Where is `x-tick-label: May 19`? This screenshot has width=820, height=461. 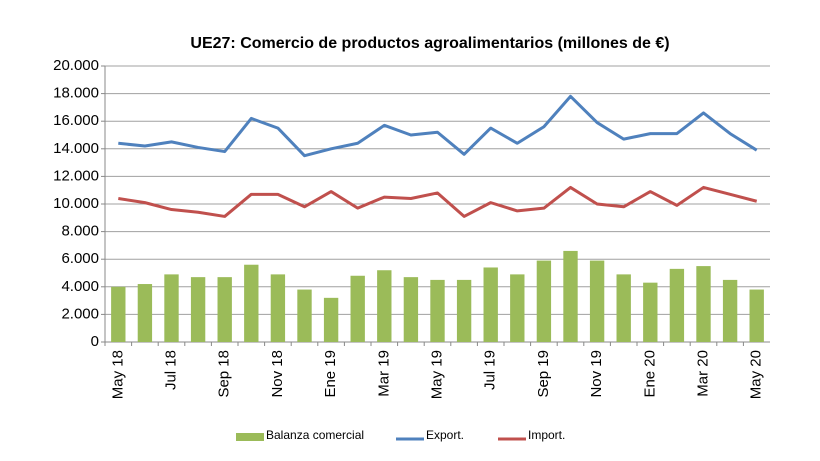
x-tick-label: May 19 is located at coordinates (436, 374).